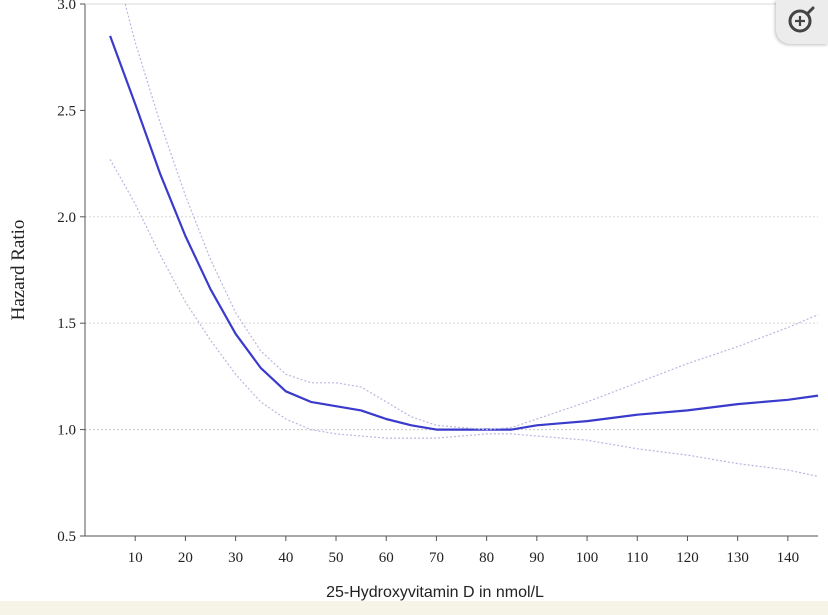 This screenshot has height=615, width=828. Describe the element at coordinates (285, 558) in the screenshot. I see `x-tick-label-3: 40` at that location.